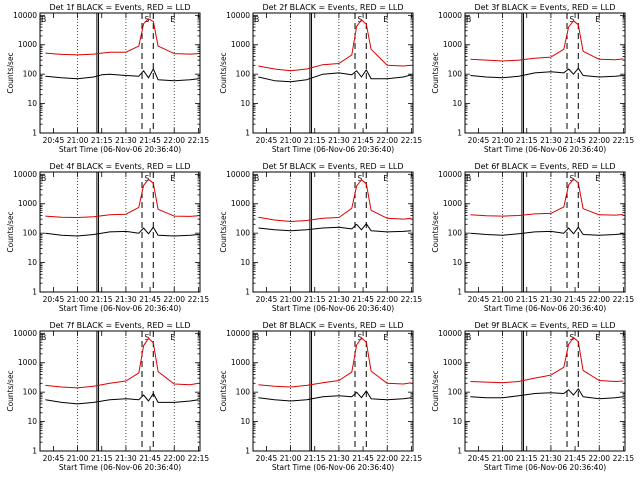 Image resolution: width=640 pixels, height=484 pixels. What do you see at coordinates (119, 7) in the screenshot?
I see `panel-title: Det 1f BLACK = Events, RED = LLD` at bounding box center [119, 7].